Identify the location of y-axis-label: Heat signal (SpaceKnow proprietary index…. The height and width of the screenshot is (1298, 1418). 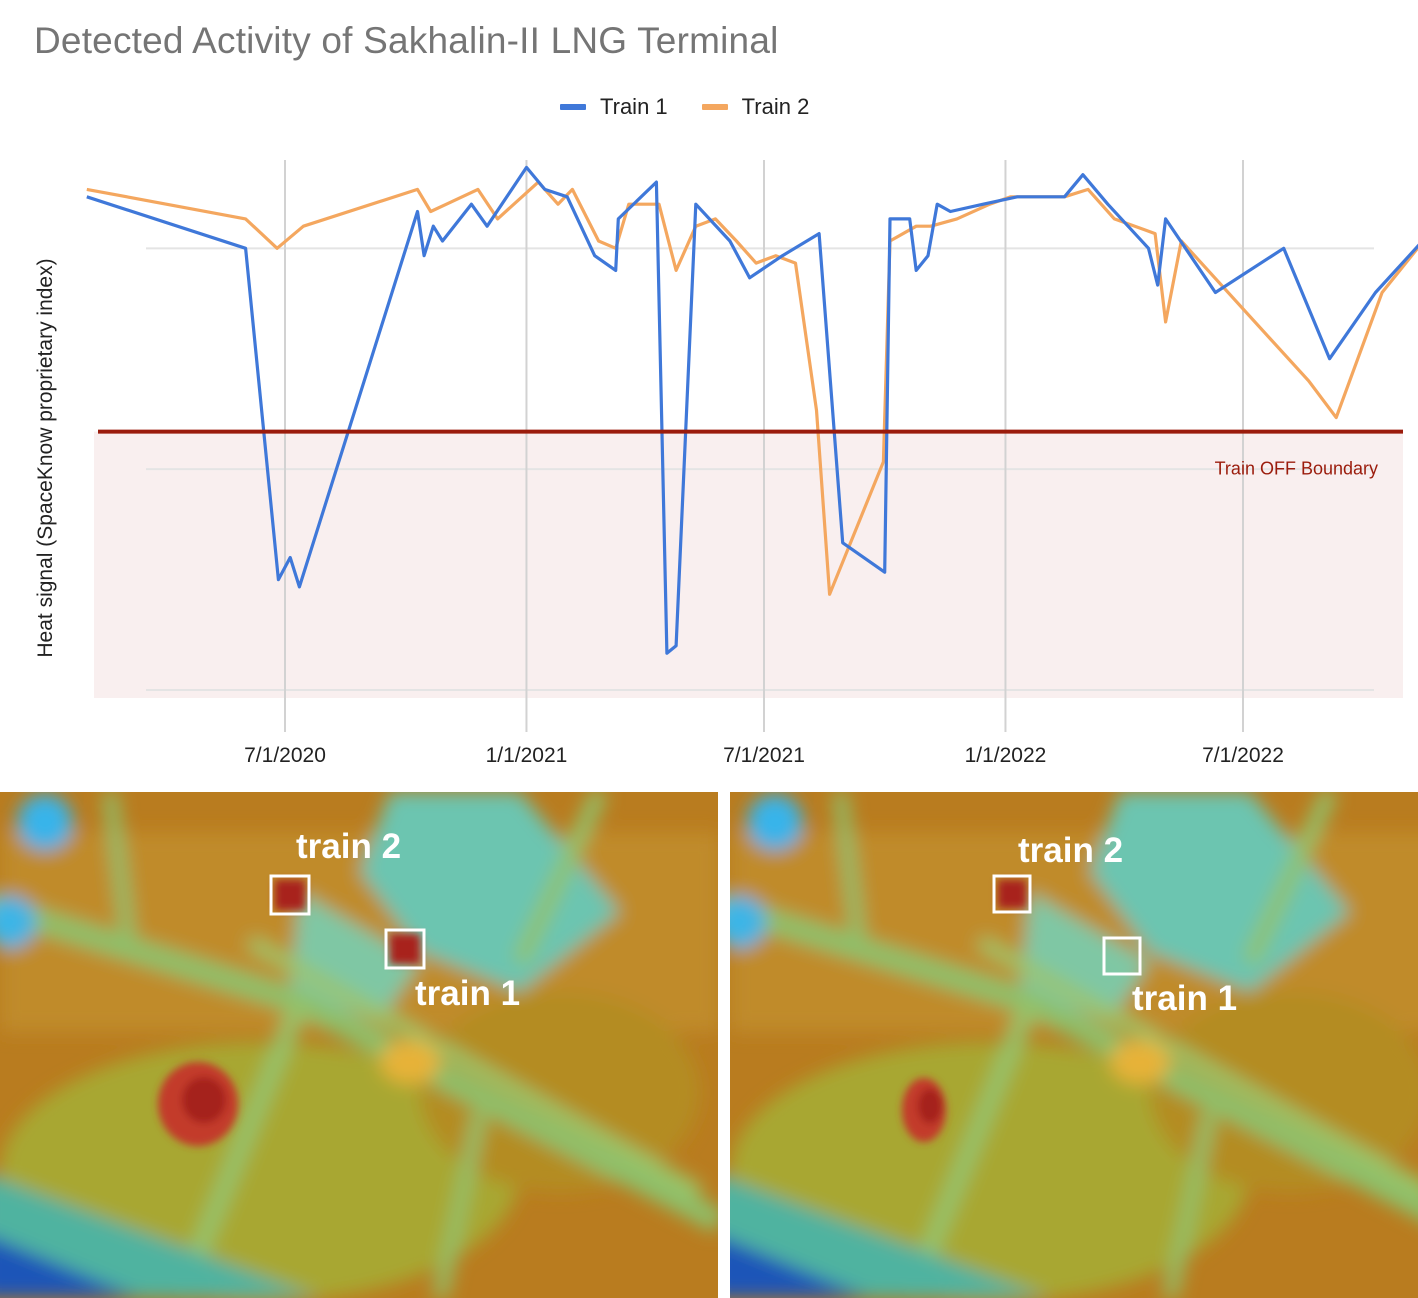
(45, 457).